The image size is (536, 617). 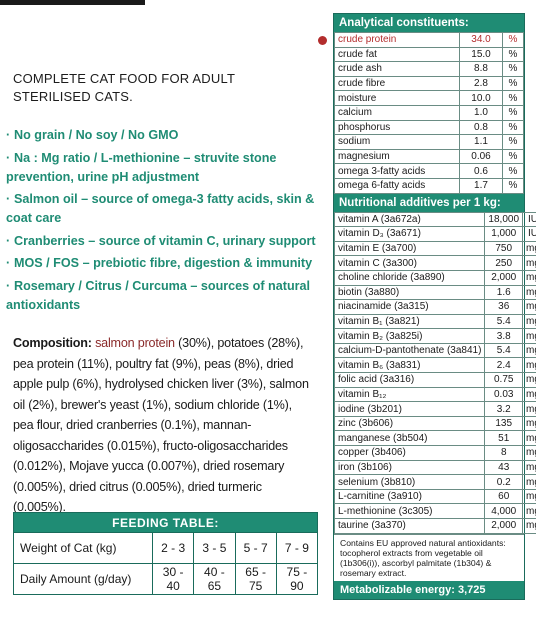 What do you see at coordinates (504, 336) in the screenshot?
I see `nutrient-value: 3.8` at bounding box center [504, 336].